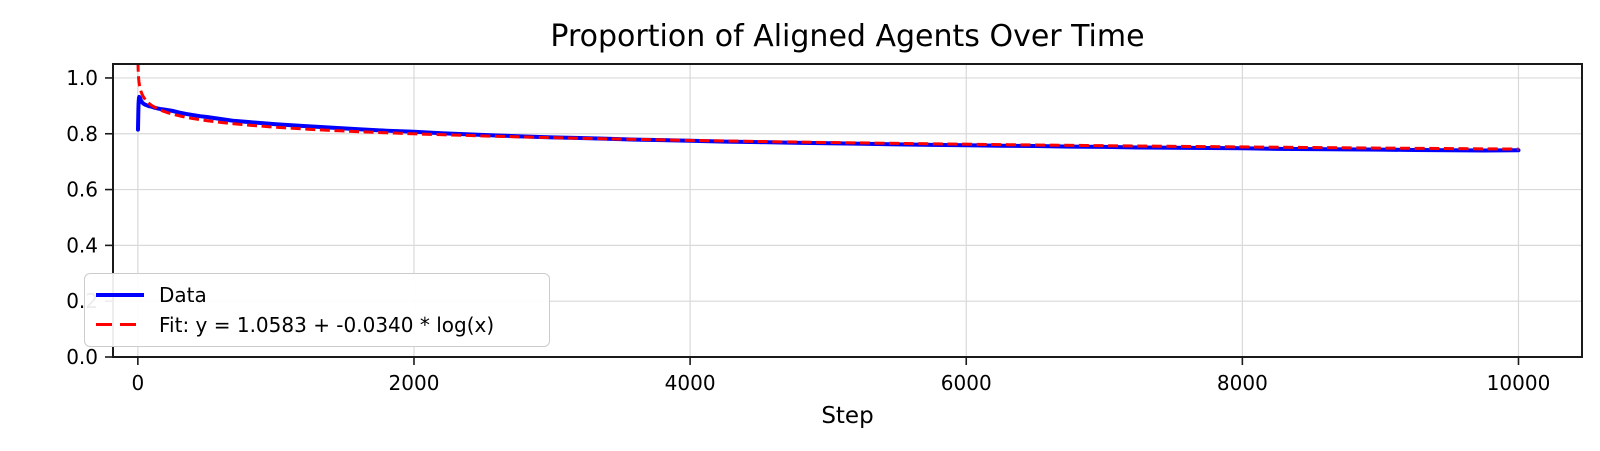 The image size is (1600, 451). Describe the element at coordinates (82, 190) in the screenshot. I see `y-tick-label: 0.6` at that location.